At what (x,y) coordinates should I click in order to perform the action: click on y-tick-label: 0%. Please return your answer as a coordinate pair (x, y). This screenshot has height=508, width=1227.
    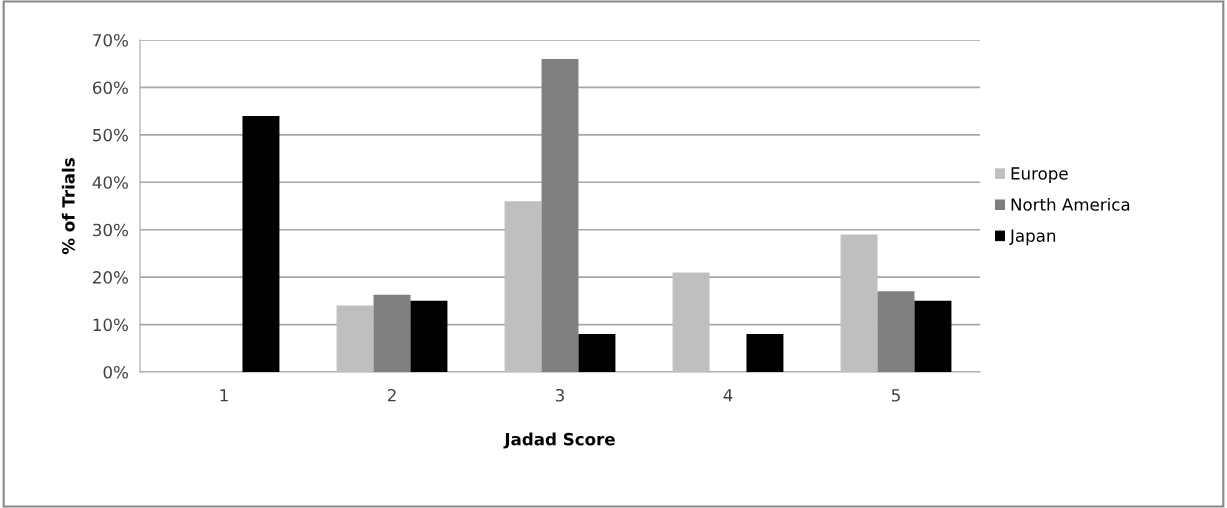
    Looking at the image, I should click on (115, 372).